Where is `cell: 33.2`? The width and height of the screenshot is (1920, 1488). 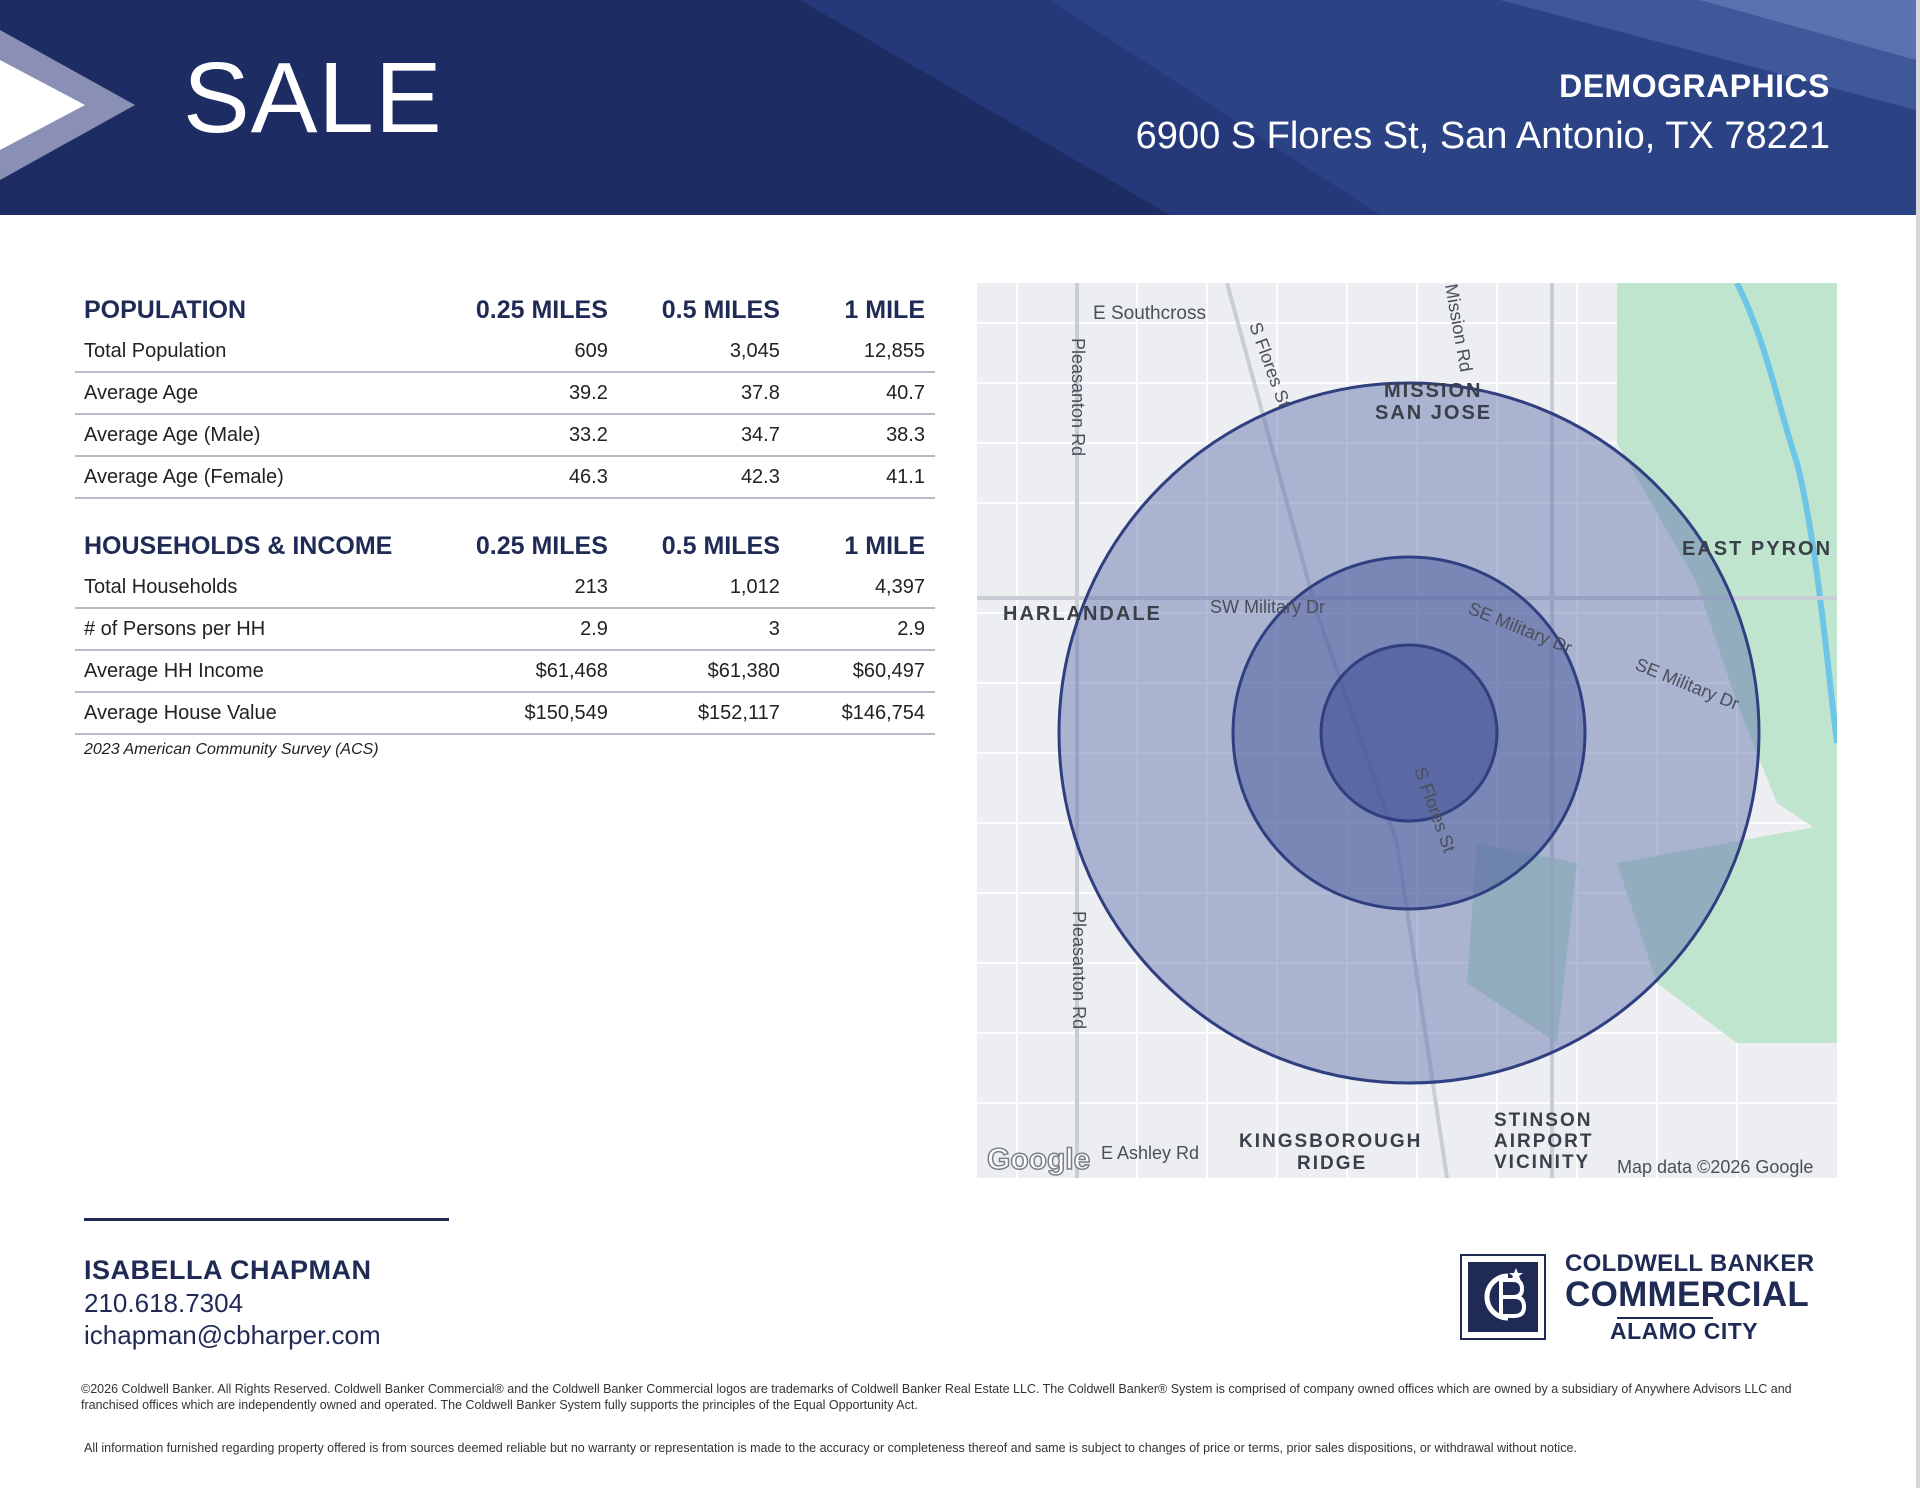 cell: 33.2 is located at coordinates (531, 435).